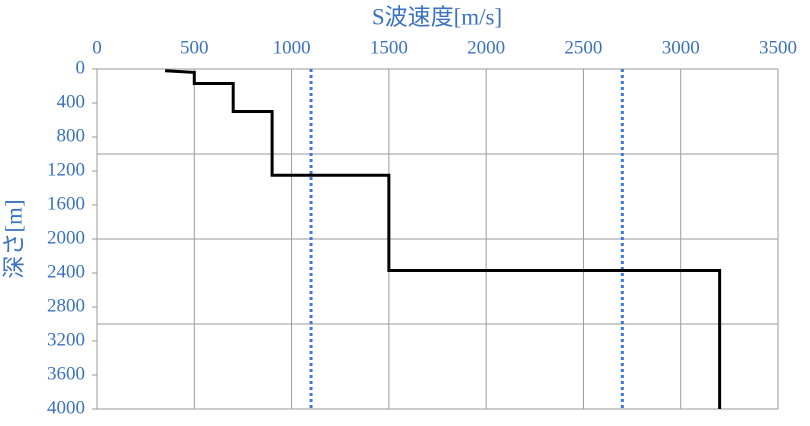  Describe the element at coordinates (66, 373) in the screenshot. I see `y-tick-label: 3600` at that location.